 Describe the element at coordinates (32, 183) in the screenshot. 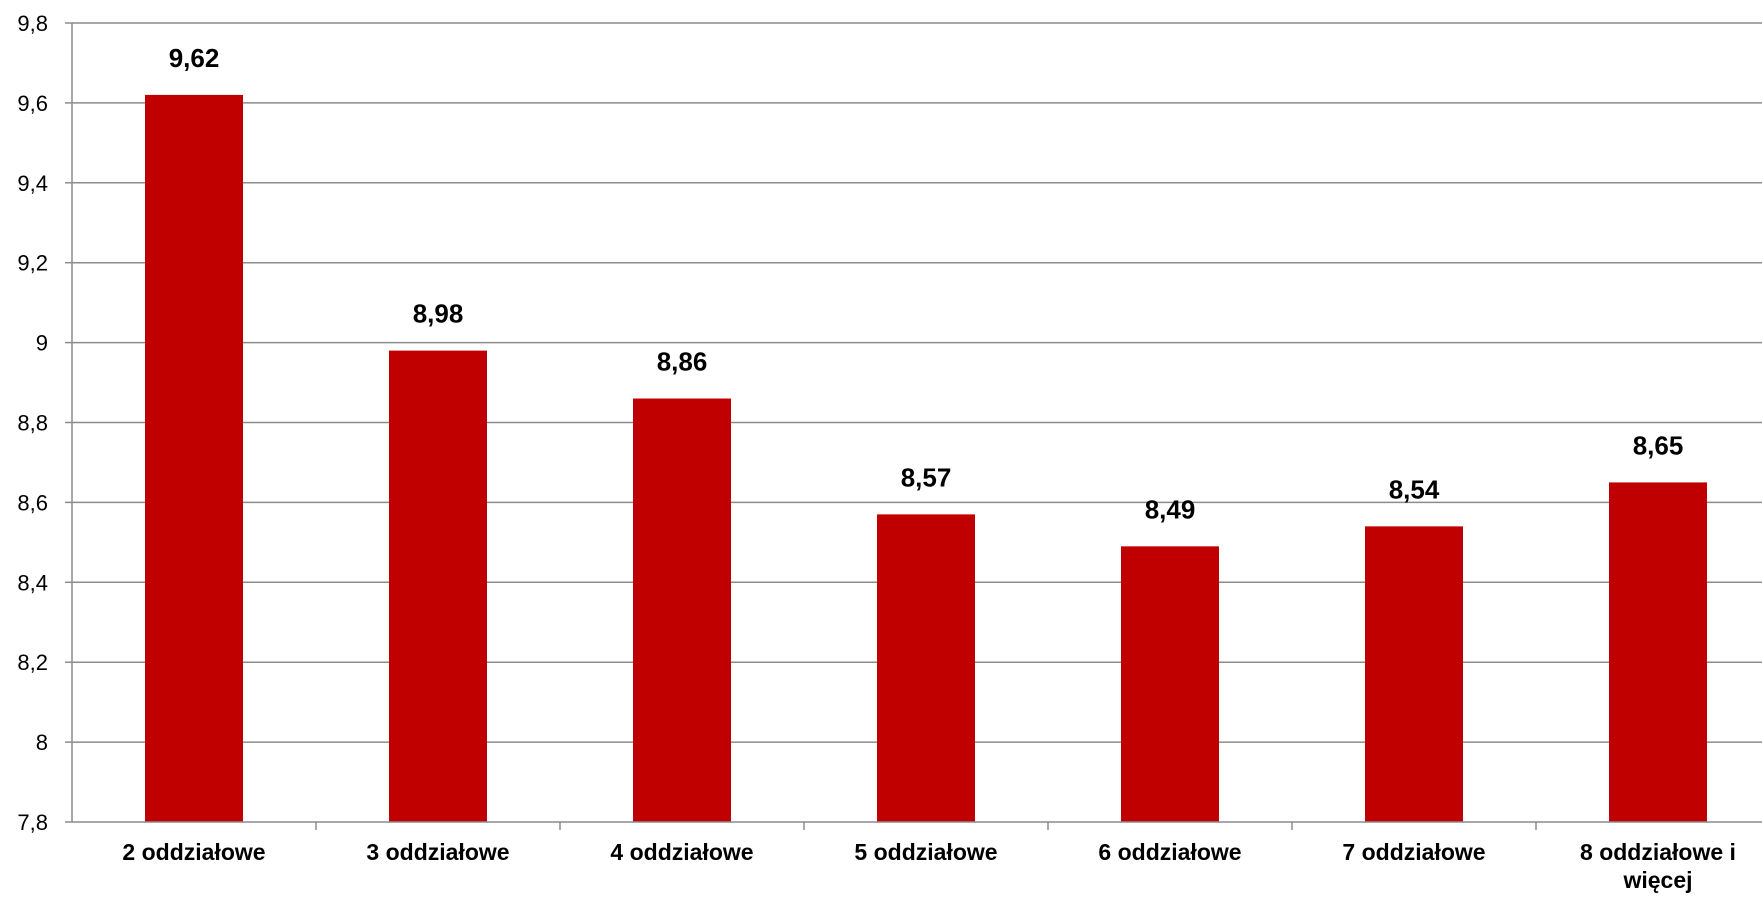

I see `y-tick-label: 9,4` at that location.